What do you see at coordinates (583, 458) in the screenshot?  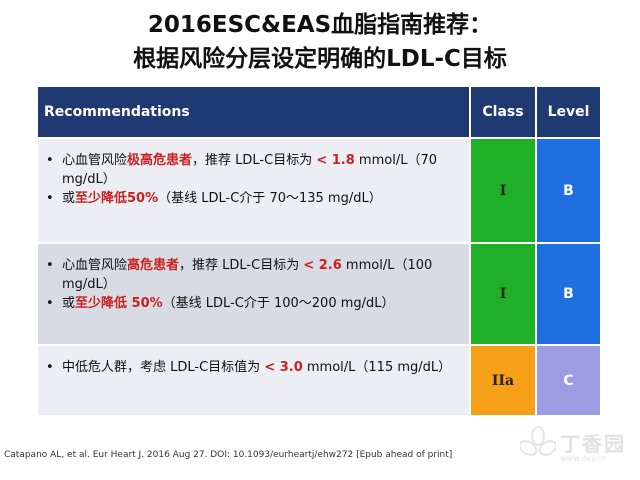 I see `watermark-sub: www.dxy.cn` at bounding box center [583, 458].